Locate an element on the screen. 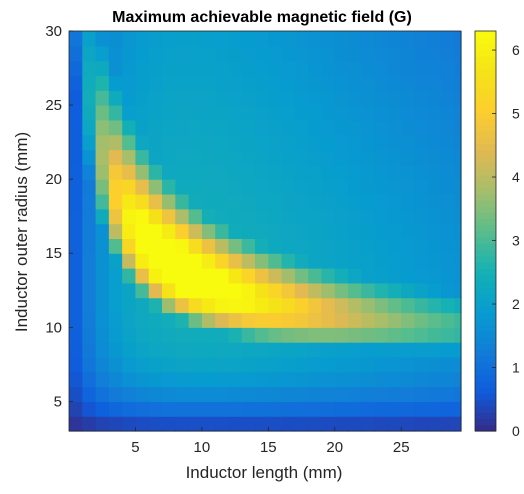  colorbar-tick-label: 4 is located at coordinates (516, 177).